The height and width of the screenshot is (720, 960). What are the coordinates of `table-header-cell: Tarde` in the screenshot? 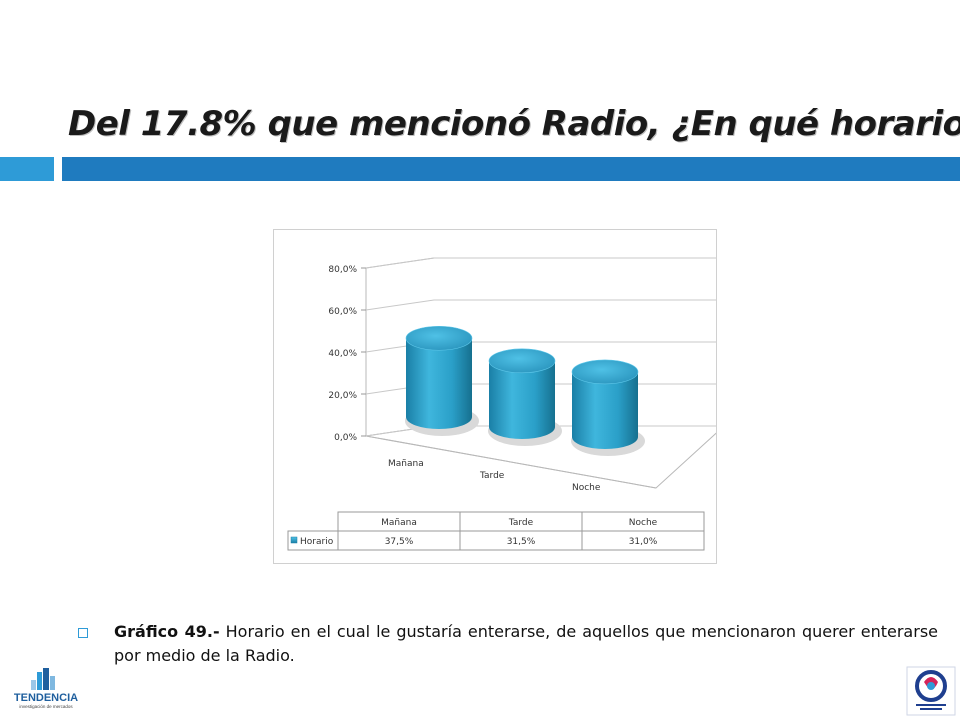 It's located at (521, 523).